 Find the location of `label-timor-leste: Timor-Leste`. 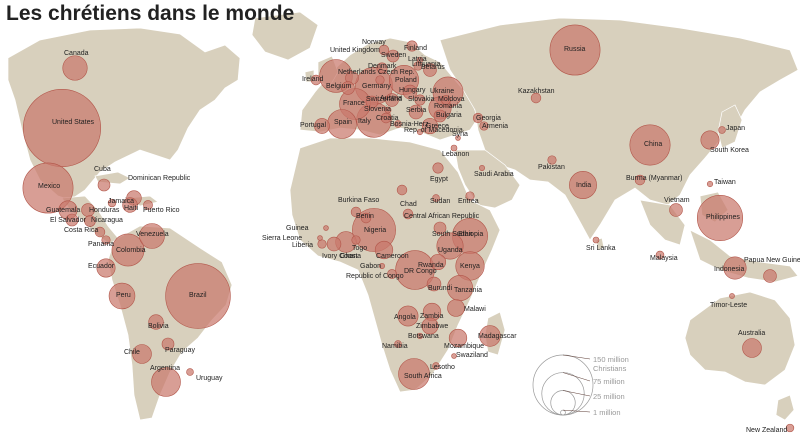

label-timor-leste: Timor-Leste is located at coordinates (728, 305).